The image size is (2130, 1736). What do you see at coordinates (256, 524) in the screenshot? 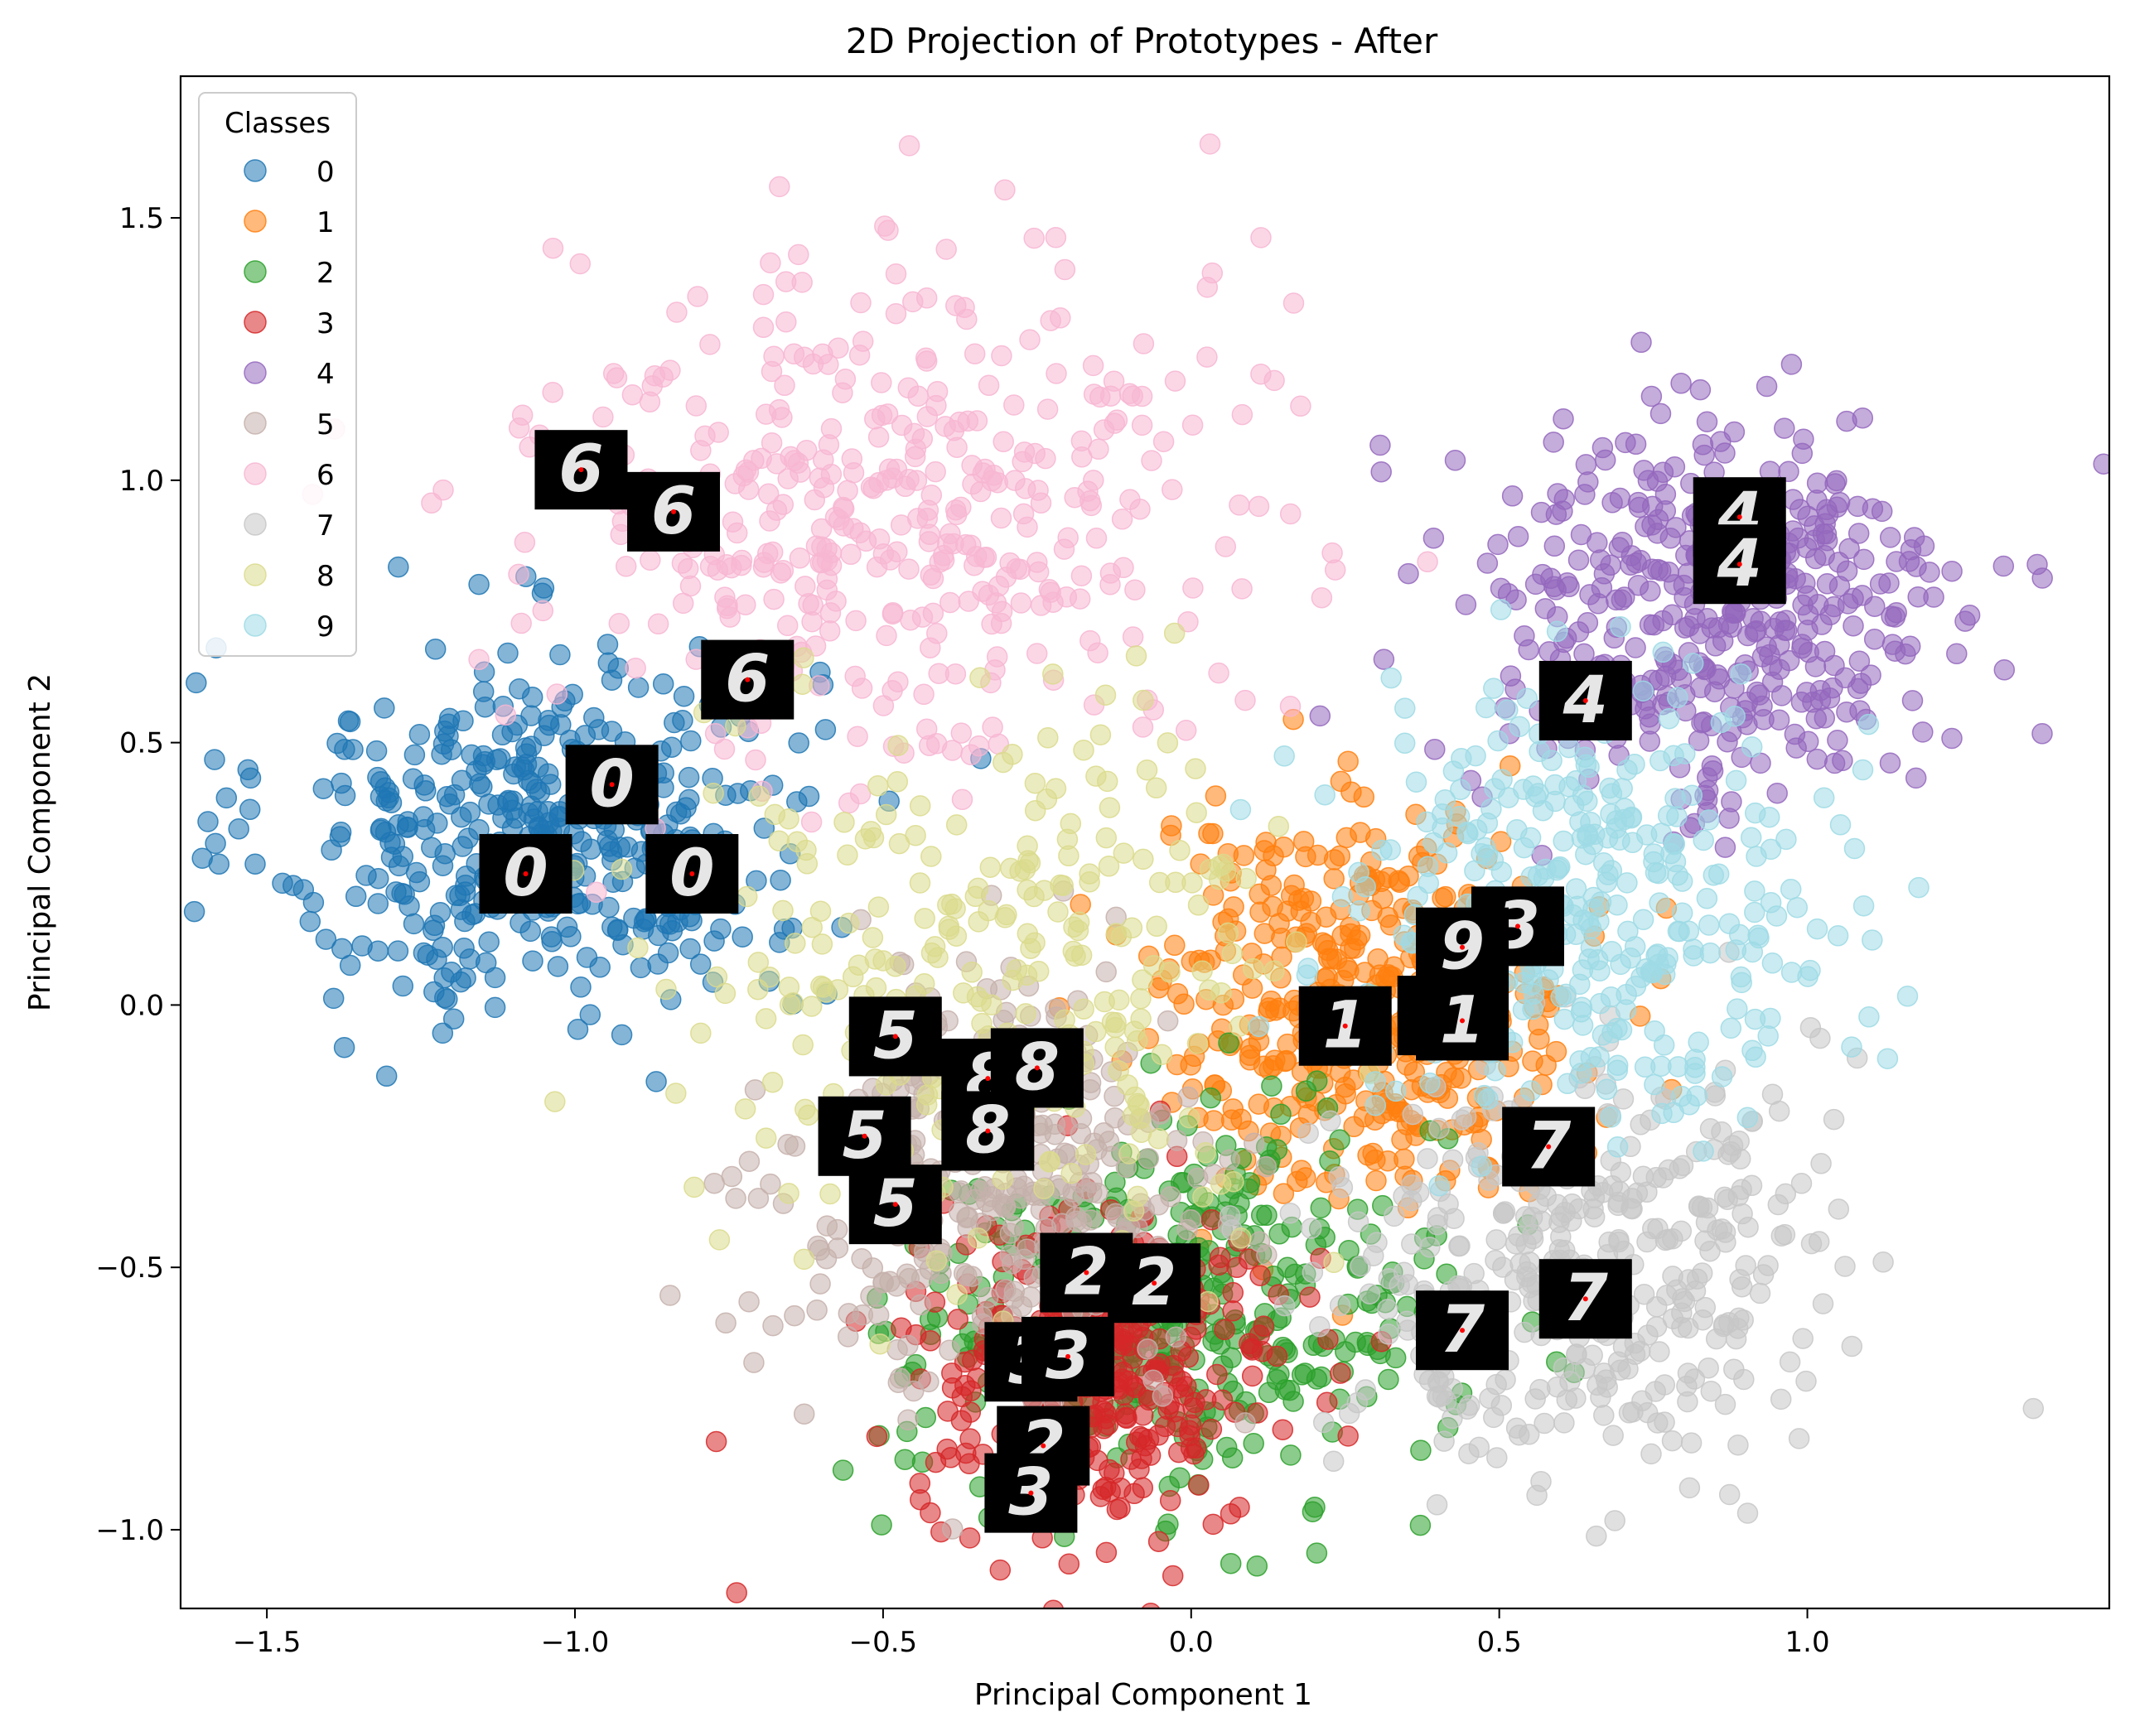
I see `legend-marker` at bounding box center [256, 524].